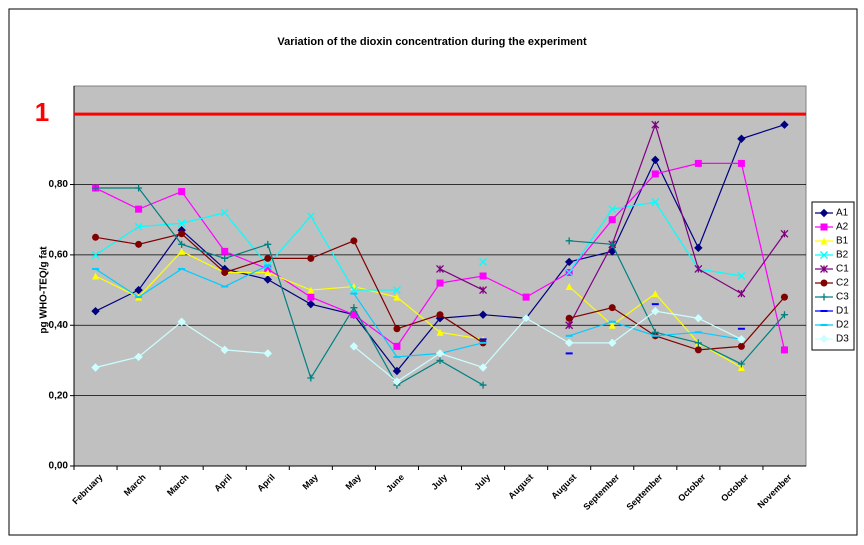 The width and height of the screenshot is (864, 545). Describe the element at coordinates (59, 325) in the screenshot. I see `y-tick-label: 0,40` at that location.